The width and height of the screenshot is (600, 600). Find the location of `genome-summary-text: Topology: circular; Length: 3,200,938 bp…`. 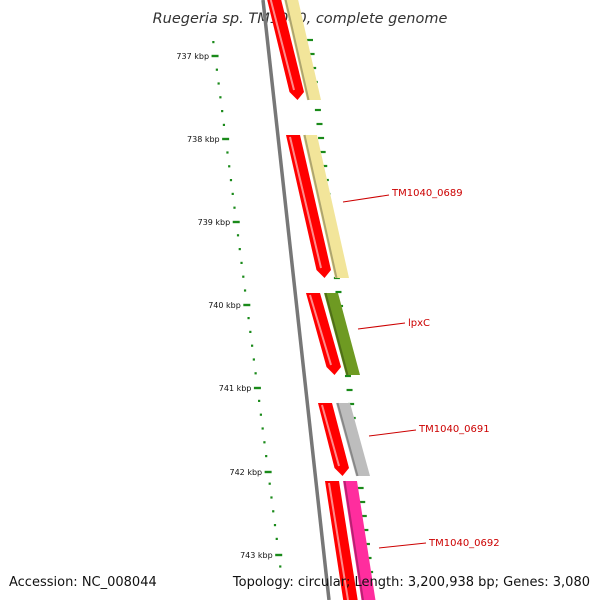

genome-summary-text: Topology: circular; Length: 3,200,938 bp… is located at coordinates (411, 582).